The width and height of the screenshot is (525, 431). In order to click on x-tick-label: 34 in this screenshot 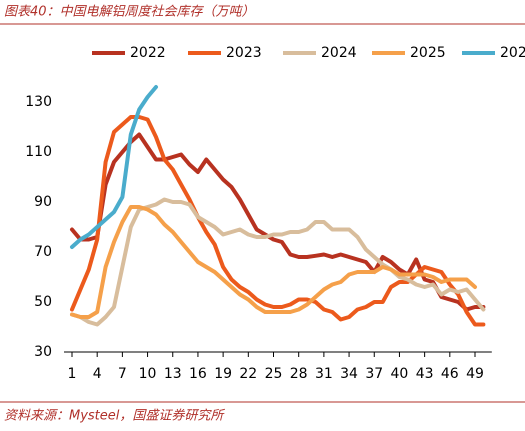, I will do `click(349, 374)`.